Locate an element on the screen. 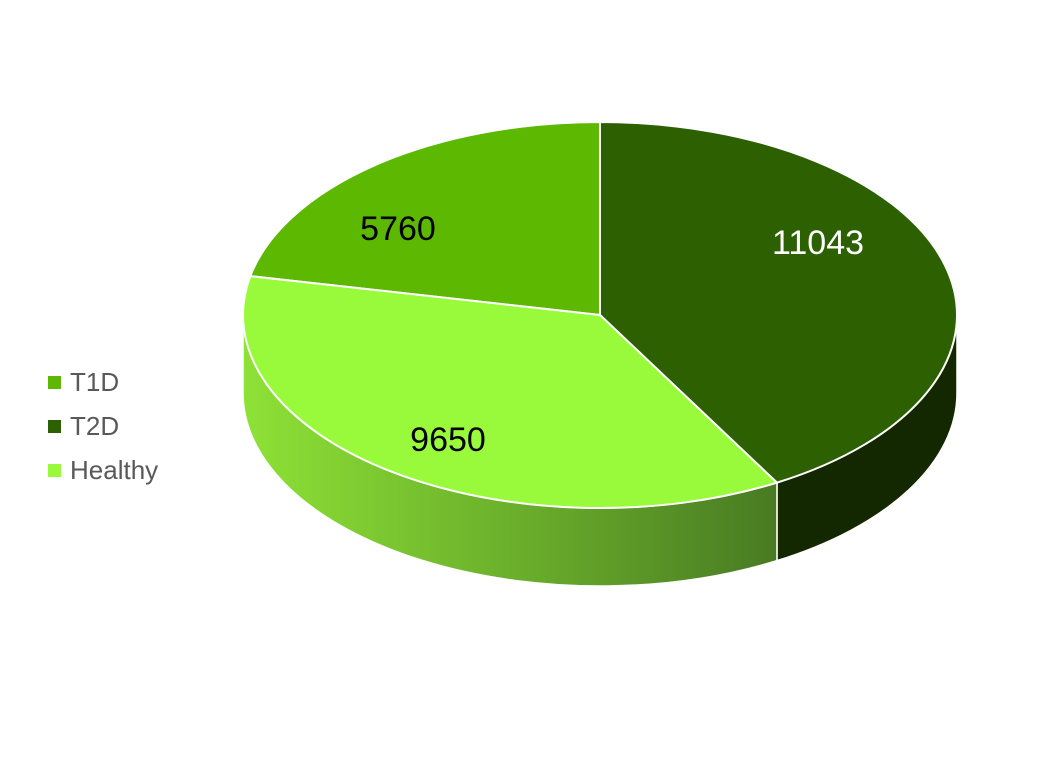  legend-label-healthy: Healthy is located at coordinates (114, 469).